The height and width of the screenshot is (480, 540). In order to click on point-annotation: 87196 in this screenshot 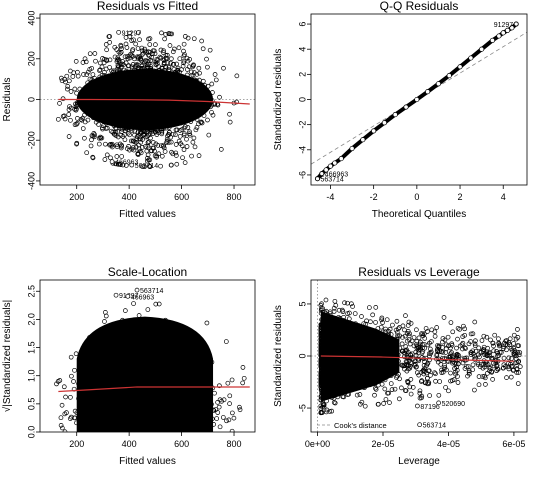, I will do `click(430, 407)`.